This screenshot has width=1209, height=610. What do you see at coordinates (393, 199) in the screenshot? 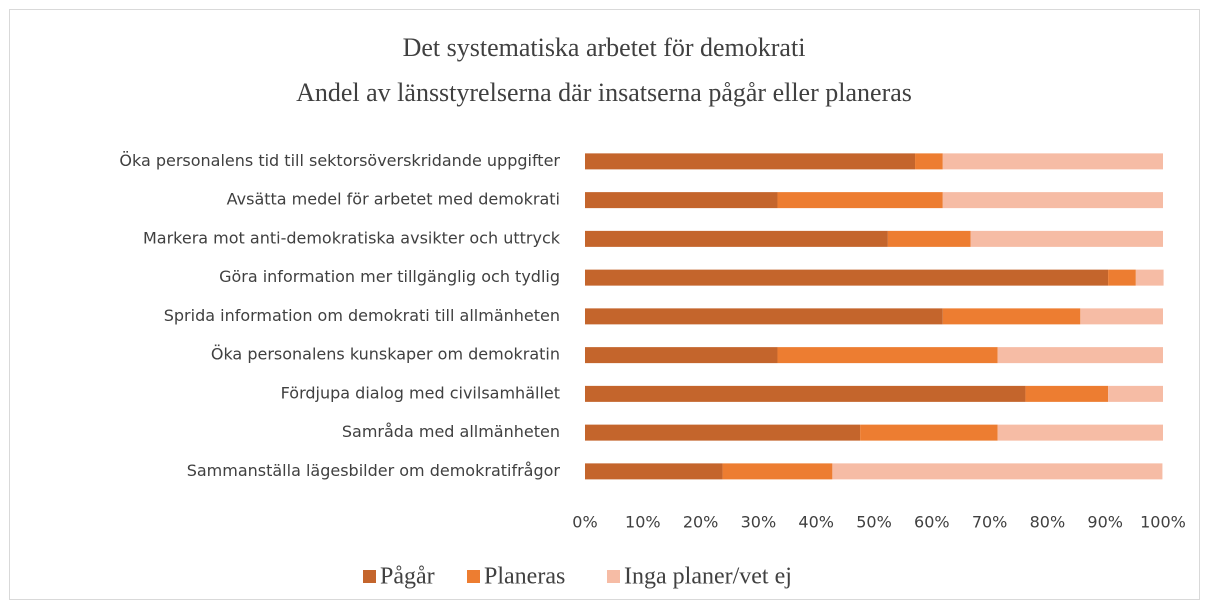
I see `y-tick-label: Avsätta medel för arbetet med demokrati` at bounding box center [393, 199].